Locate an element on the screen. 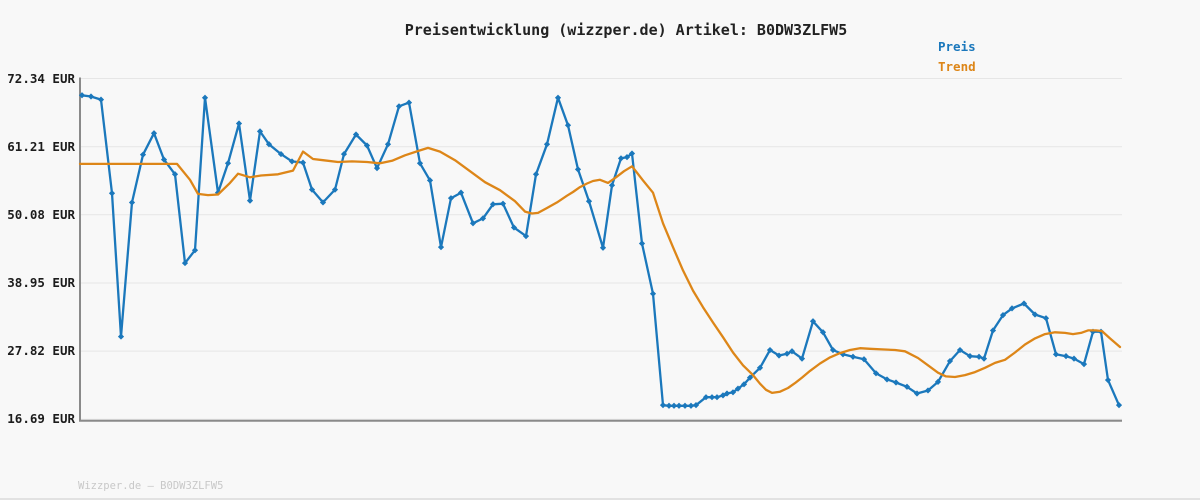  y-axis-tick-label: 50.08 EUR is located at coordinates (41, 214).